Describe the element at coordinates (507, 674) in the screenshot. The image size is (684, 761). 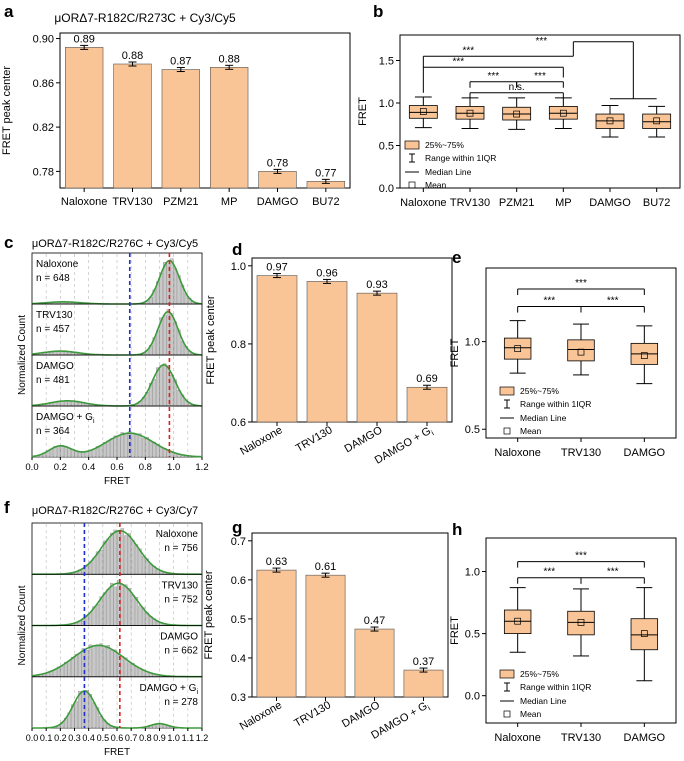
I see `legend-h-box-swatch` at that location.